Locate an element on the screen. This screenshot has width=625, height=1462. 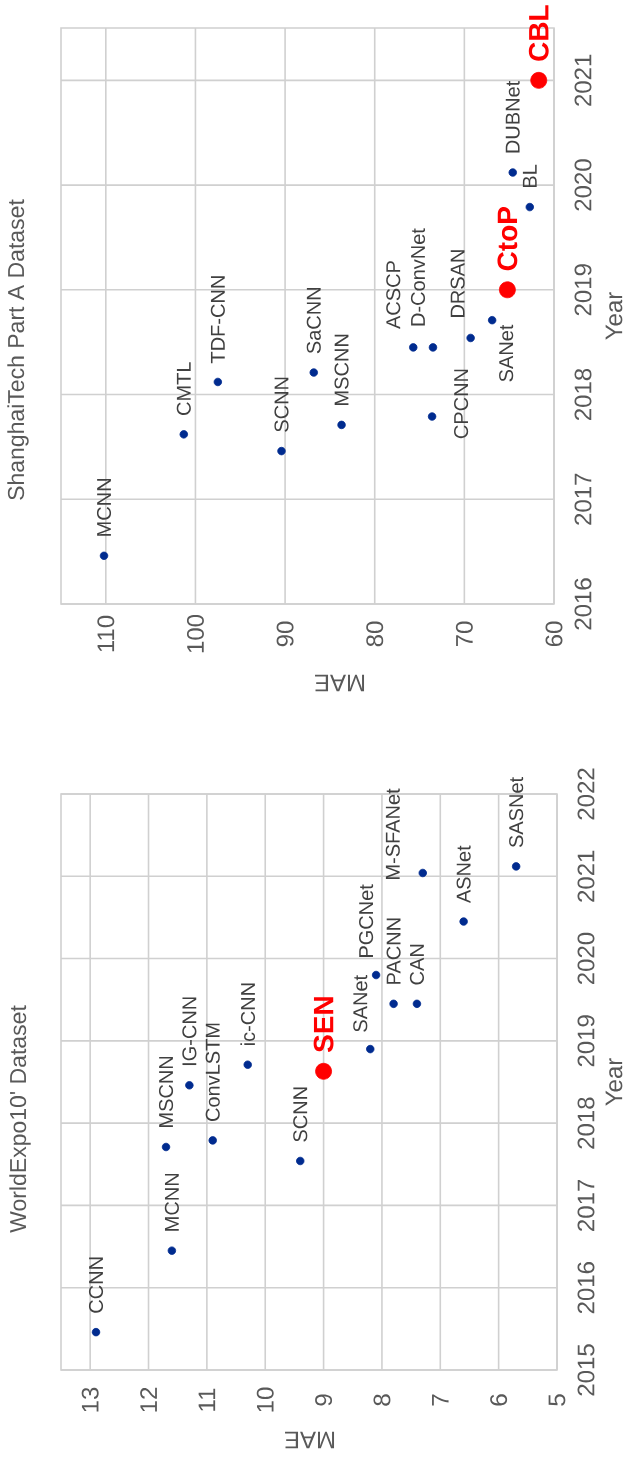
annotation: ic-CNN is located at coordinates (248, 1014).